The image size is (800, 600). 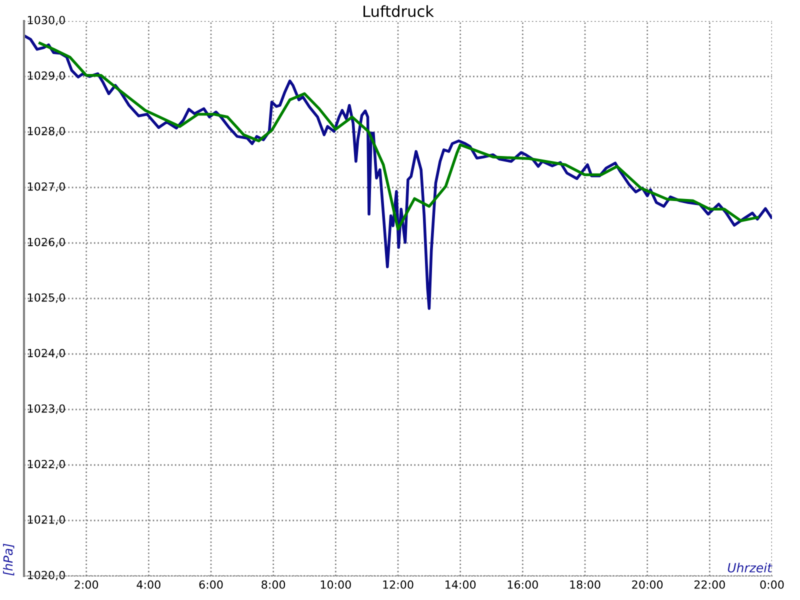 I want to click on y-tick-label: 1021,0, so click(x=46, y=520).